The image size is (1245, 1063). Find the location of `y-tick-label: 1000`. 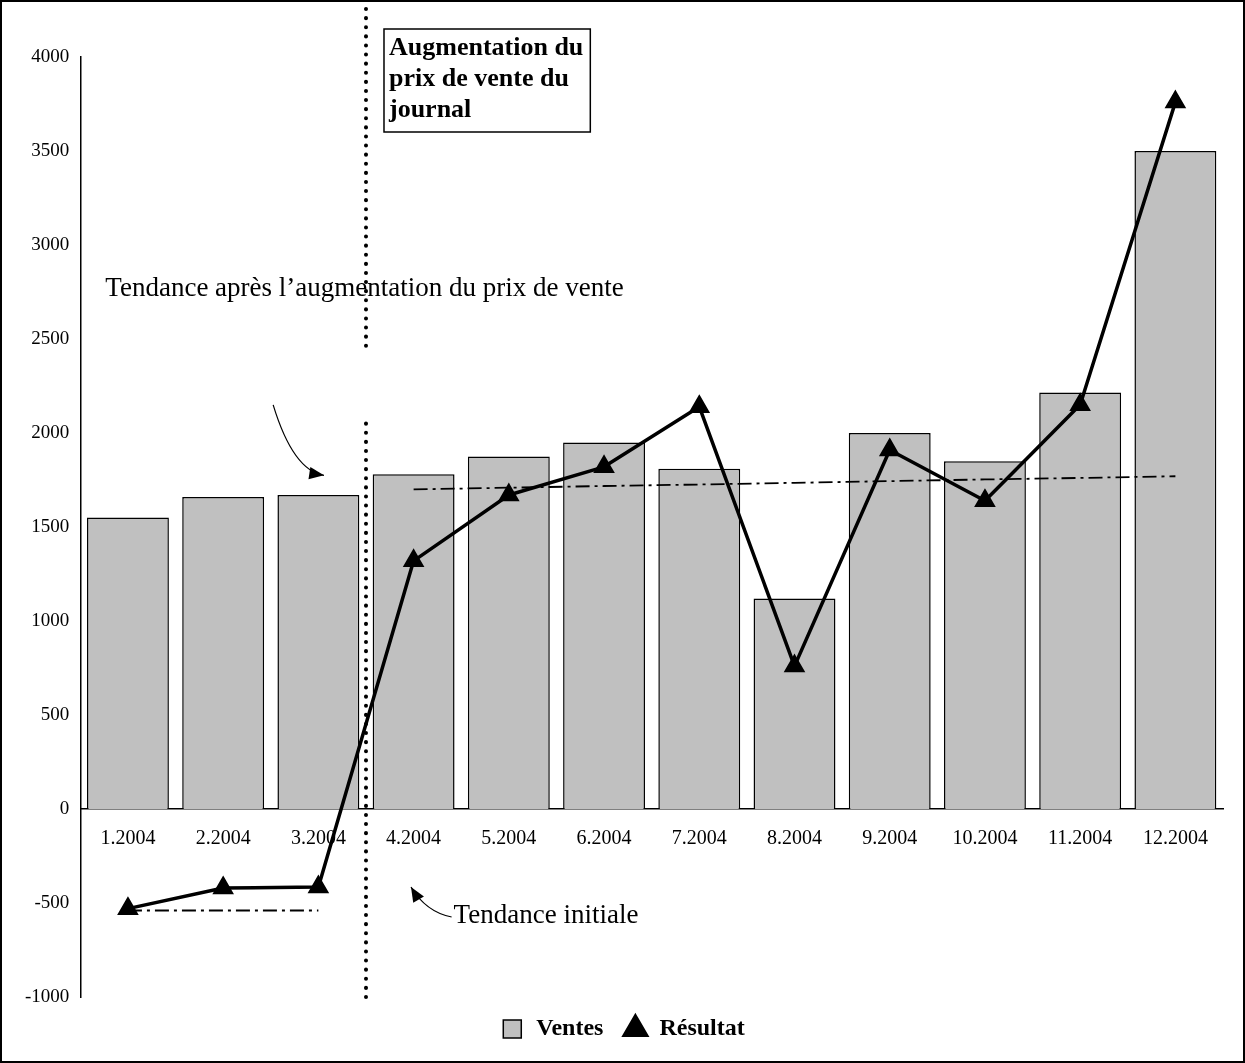

y-tick-label: 1000 is located at coordinates (50, 619).